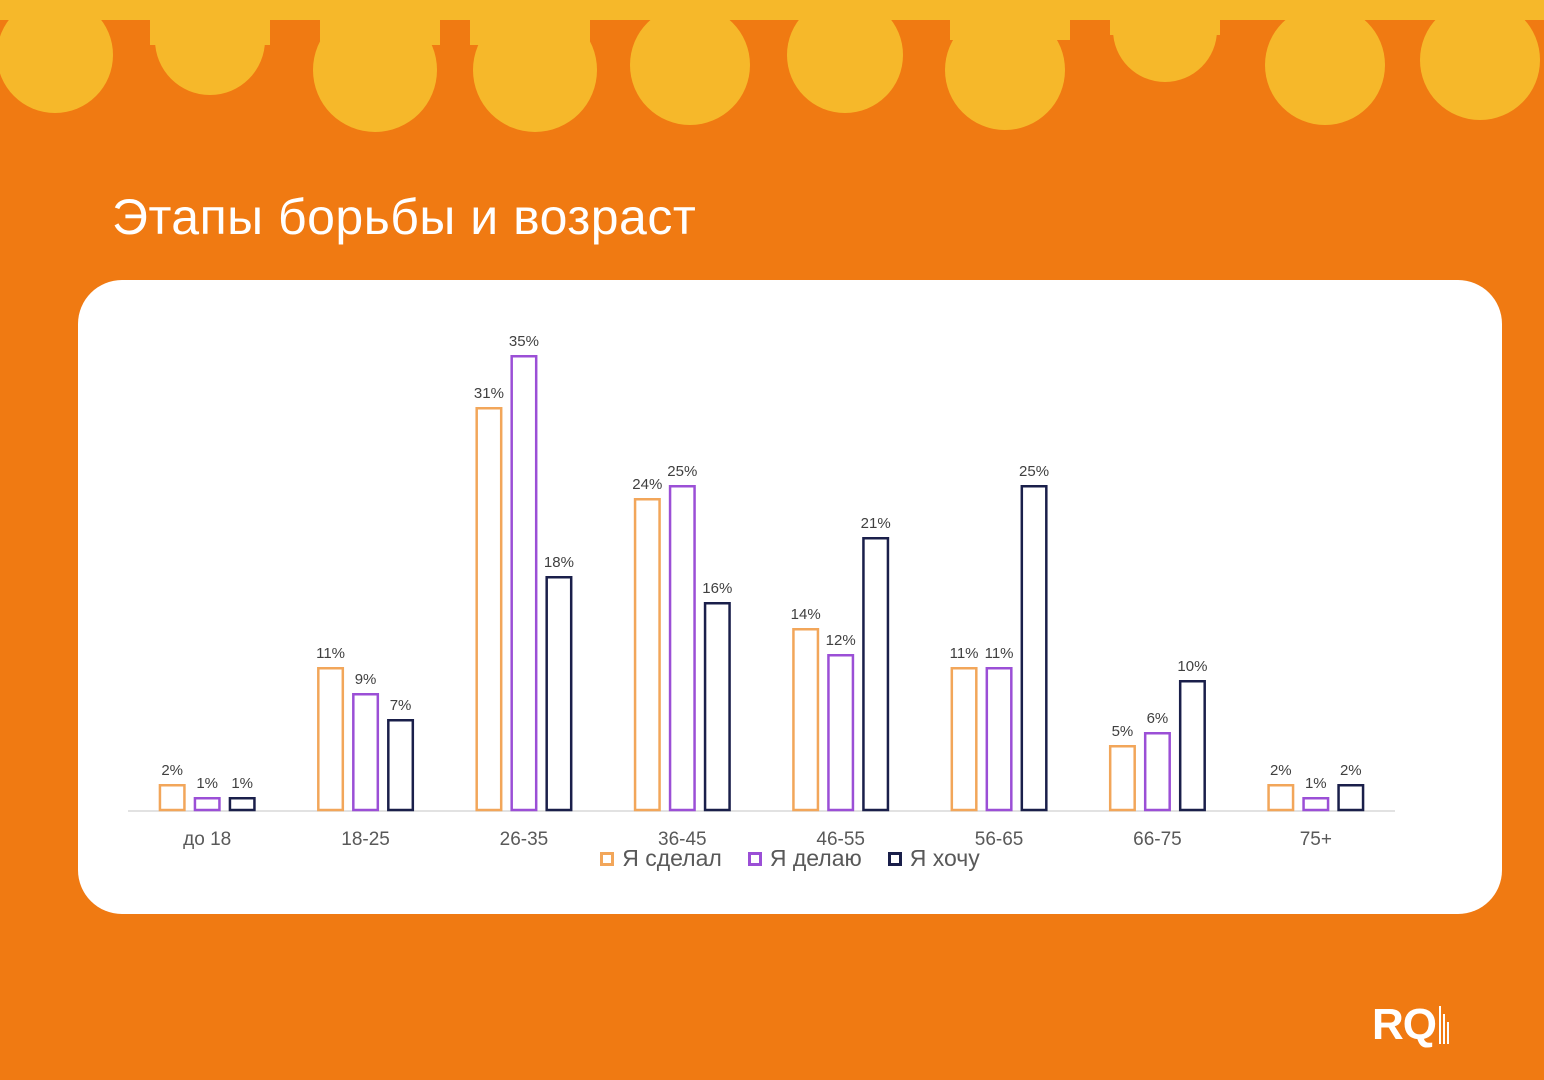  What do you see at coordinates (806, 614) in the screenshot?
I see `data-label: 14%` at bounding box center [806, 614].